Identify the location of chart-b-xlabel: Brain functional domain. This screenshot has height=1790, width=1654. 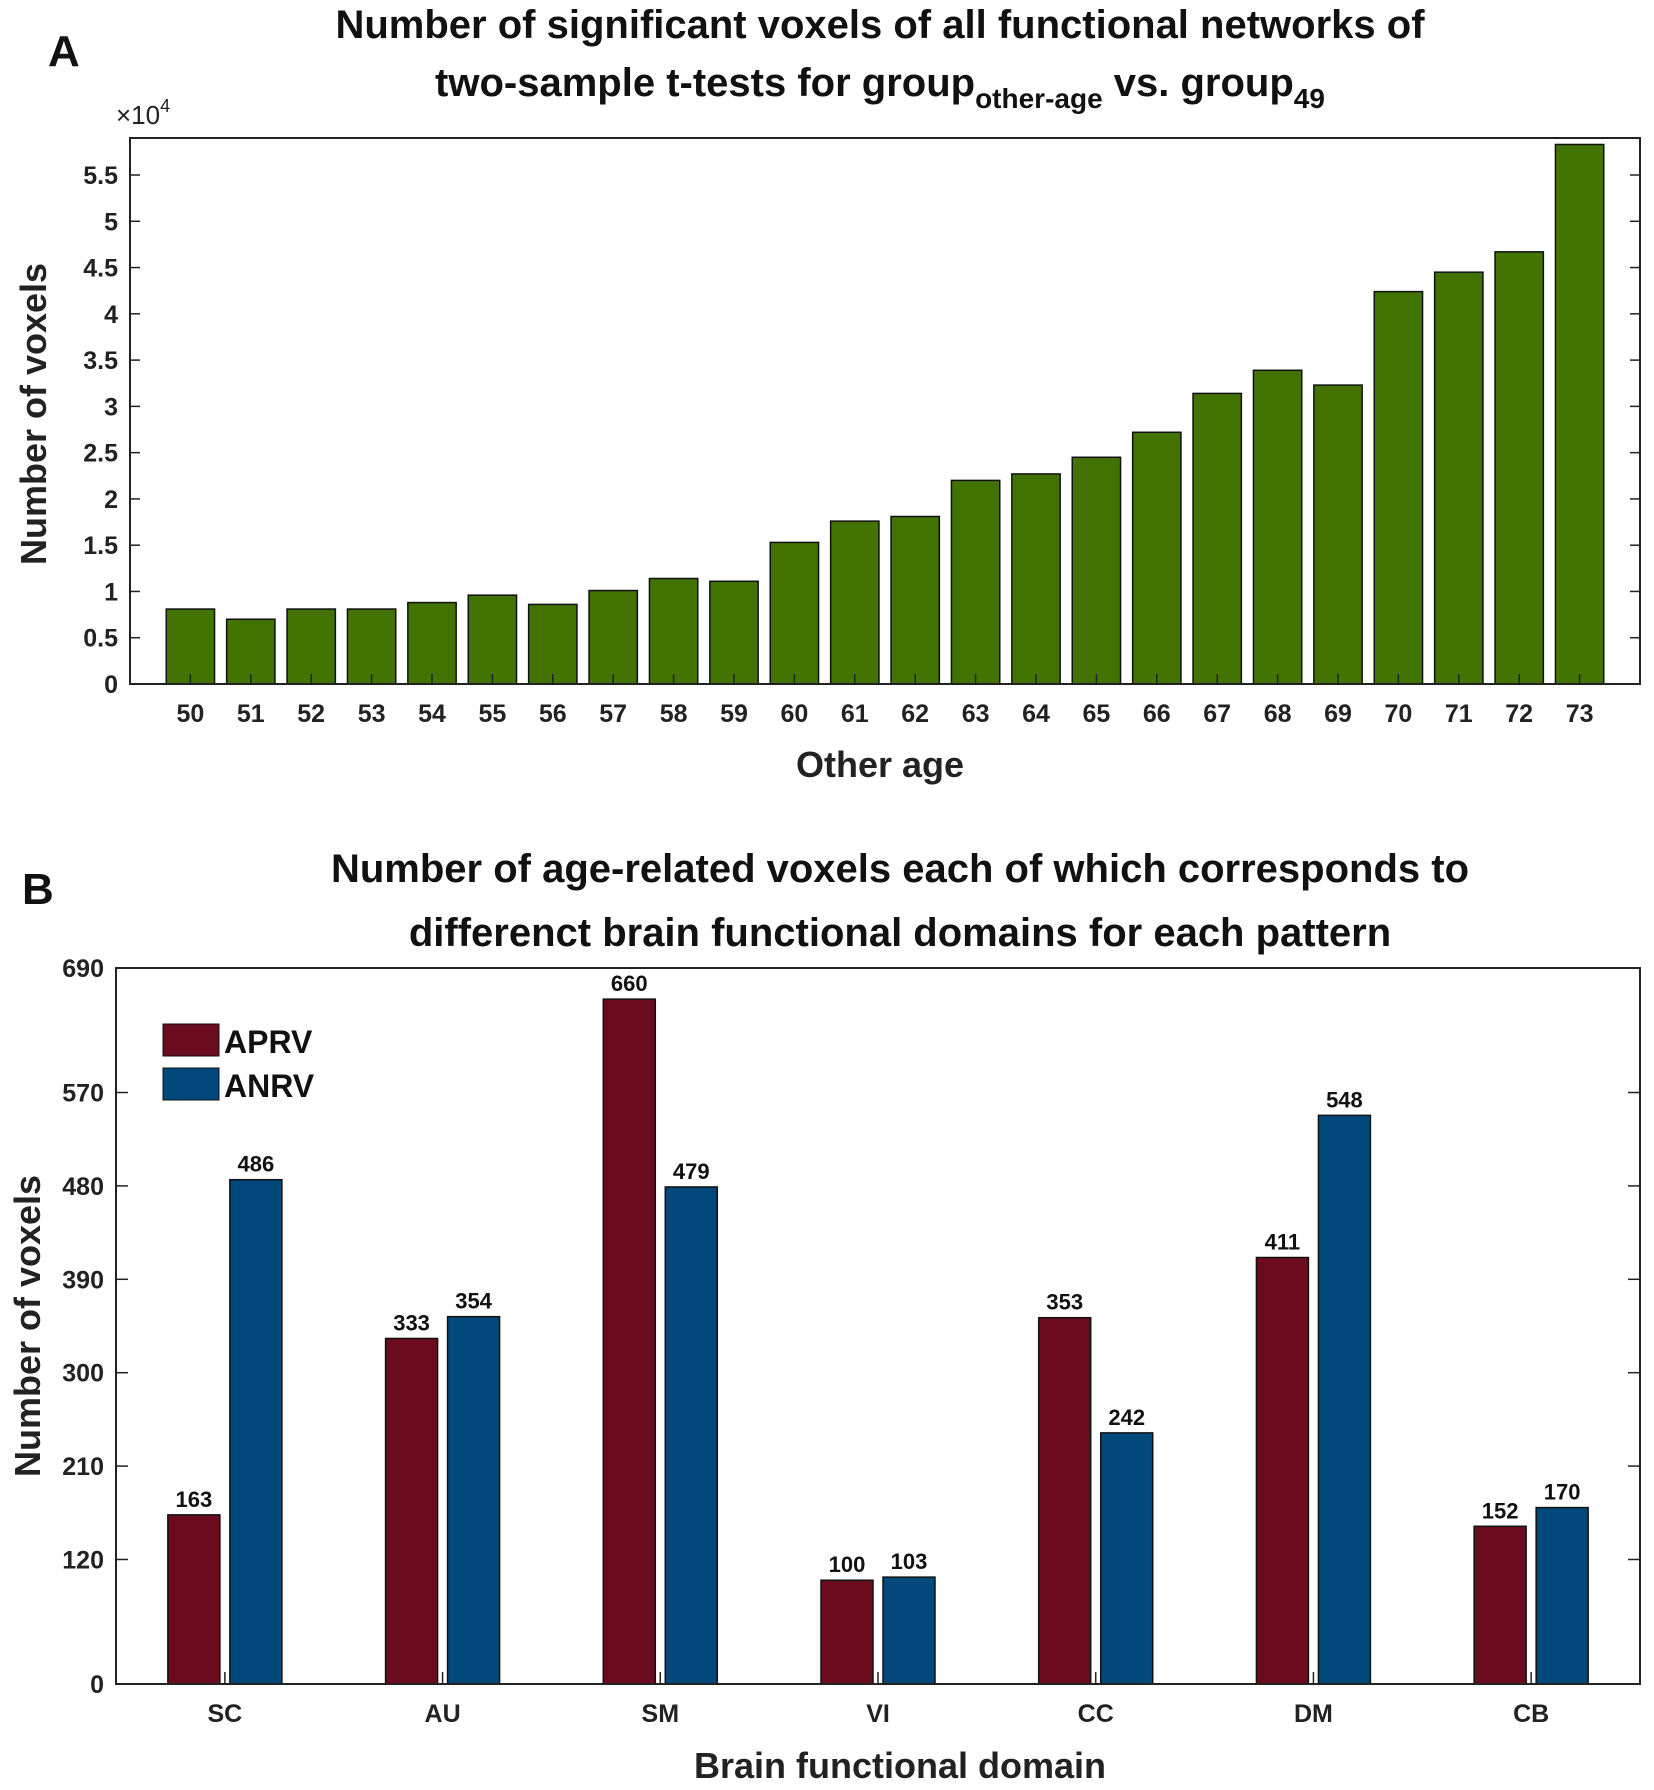
(900, 1765).